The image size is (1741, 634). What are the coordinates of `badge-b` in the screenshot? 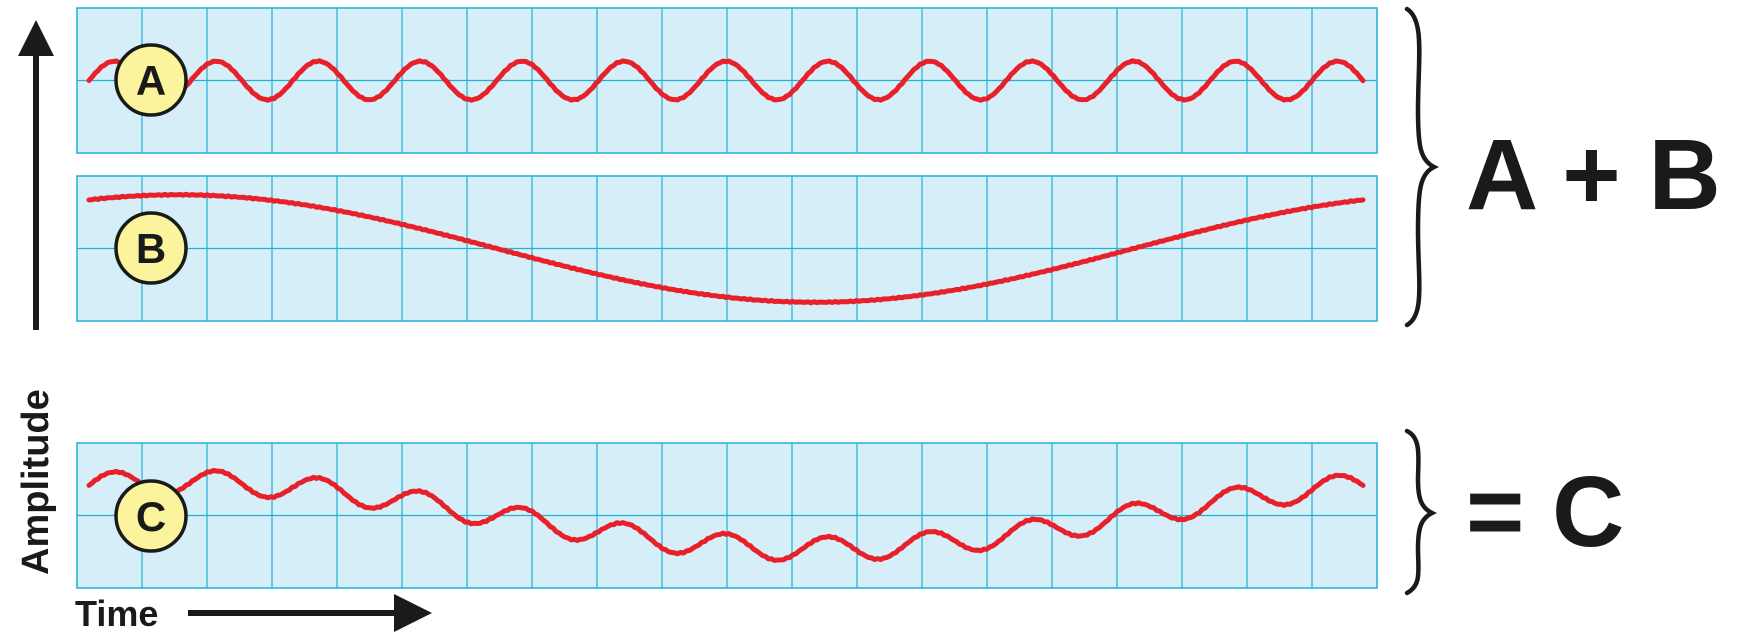 It's located at (151, 248).